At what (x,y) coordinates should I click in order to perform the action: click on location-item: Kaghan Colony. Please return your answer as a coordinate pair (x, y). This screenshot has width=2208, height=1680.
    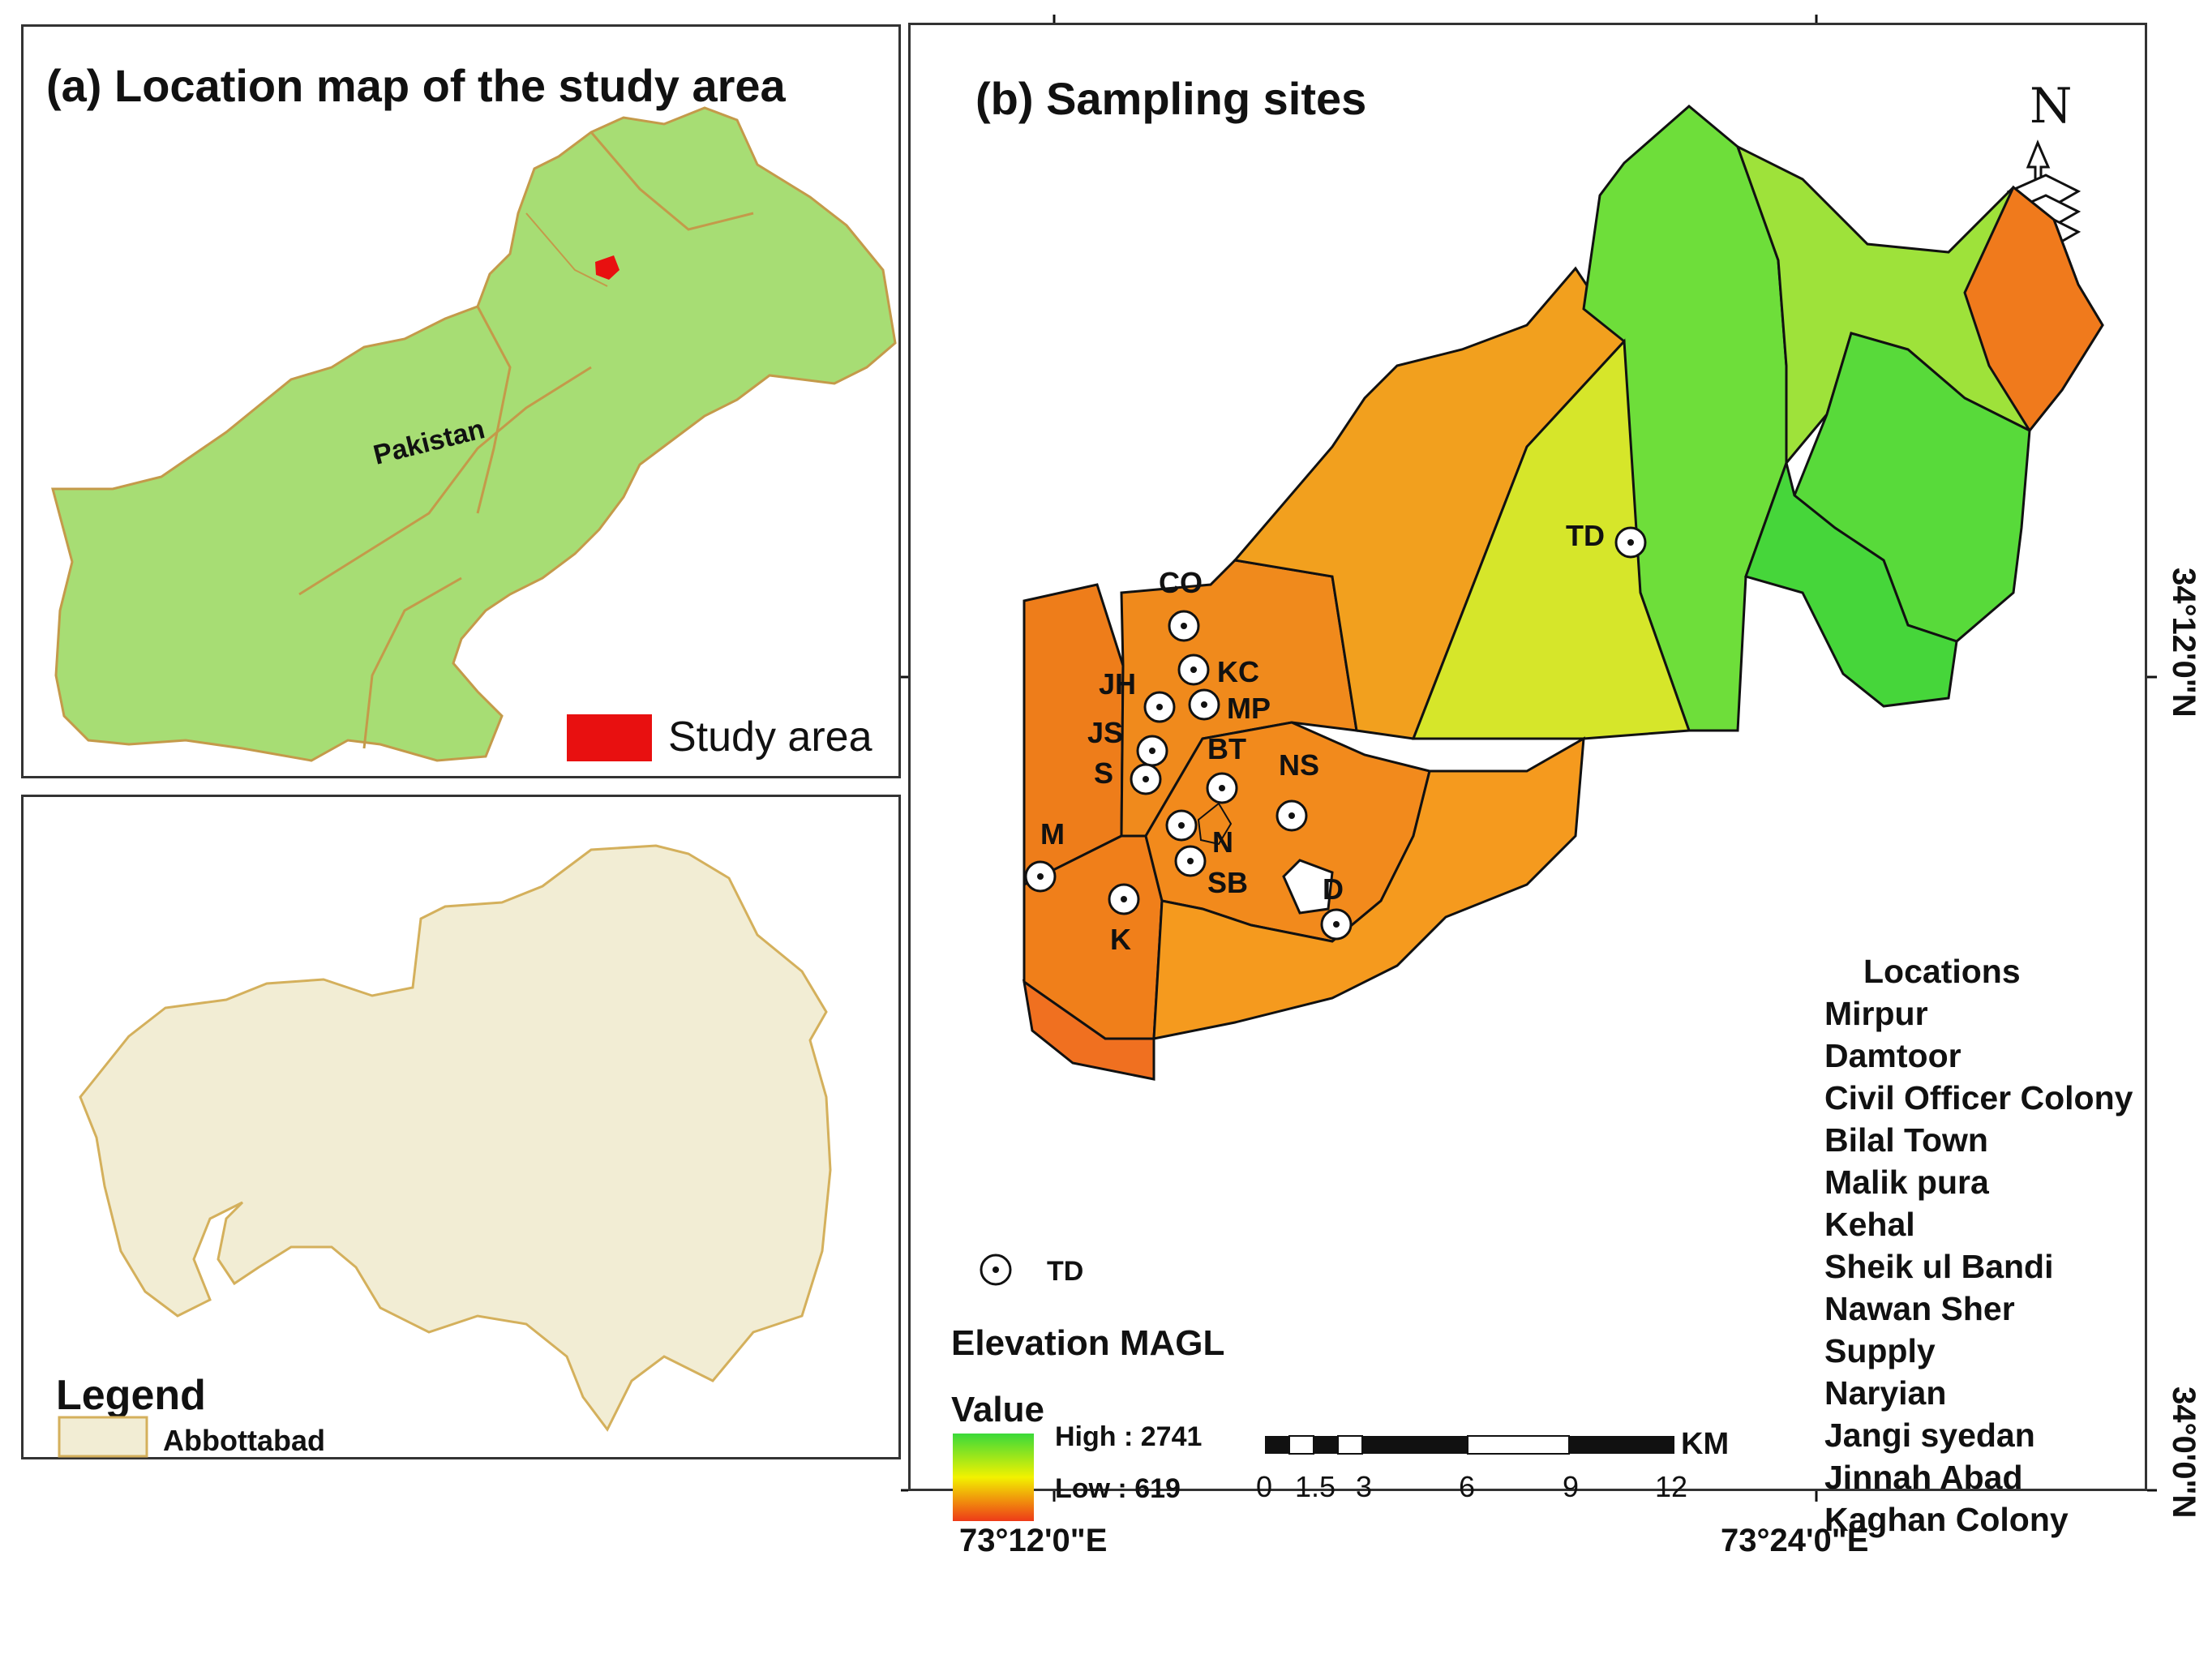
    Looking at the image, I should click on (1947, 1520).